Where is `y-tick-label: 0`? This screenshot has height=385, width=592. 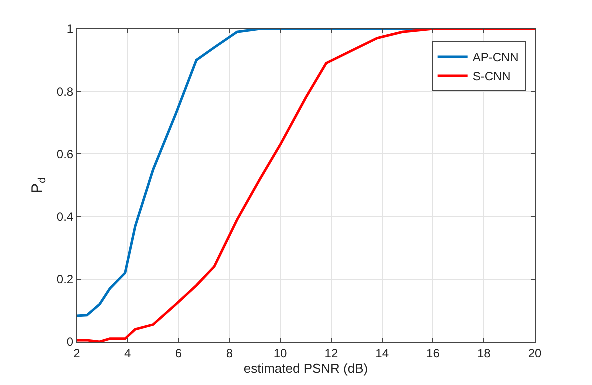 y-tick-label: 0 is located at coordinates (70, 342).